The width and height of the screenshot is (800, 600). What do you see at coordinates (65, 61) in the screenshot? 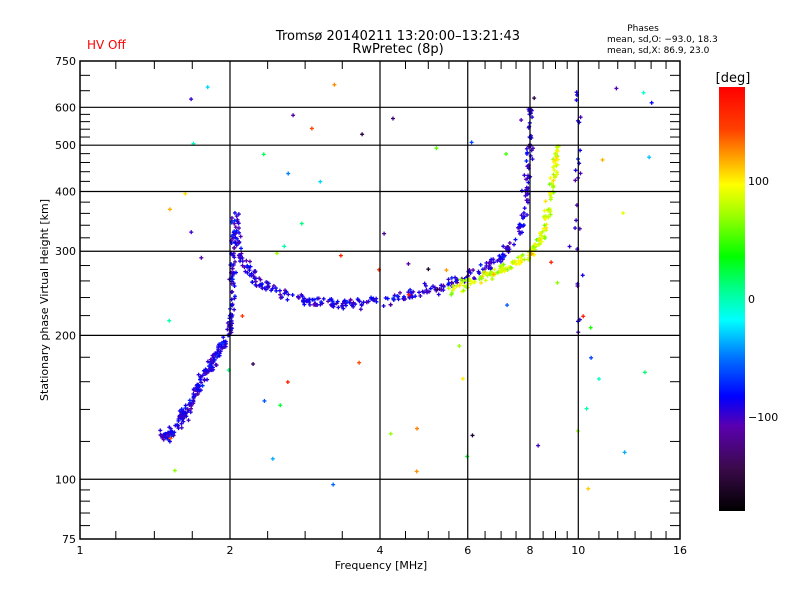
I see `y-tick-label: 750` at bounding box center [65, 61].